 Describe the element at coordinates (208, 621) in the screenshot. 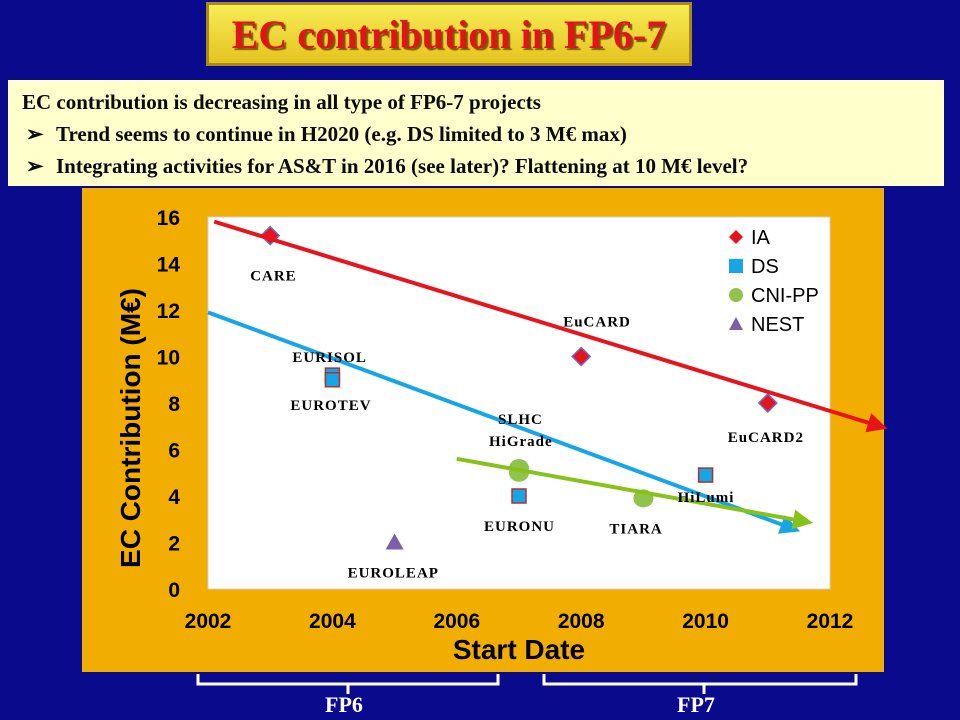

I see `x-tick-label: 2002` at that location.